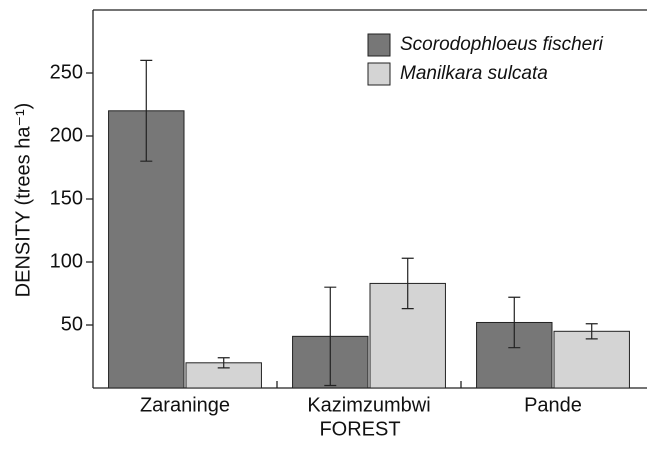 The width and height of the screenshot is (647, 449). Describe the element at coordinates (185, 405) in the screenshot. I see `x-tick-label: Zaraninge` at that location.